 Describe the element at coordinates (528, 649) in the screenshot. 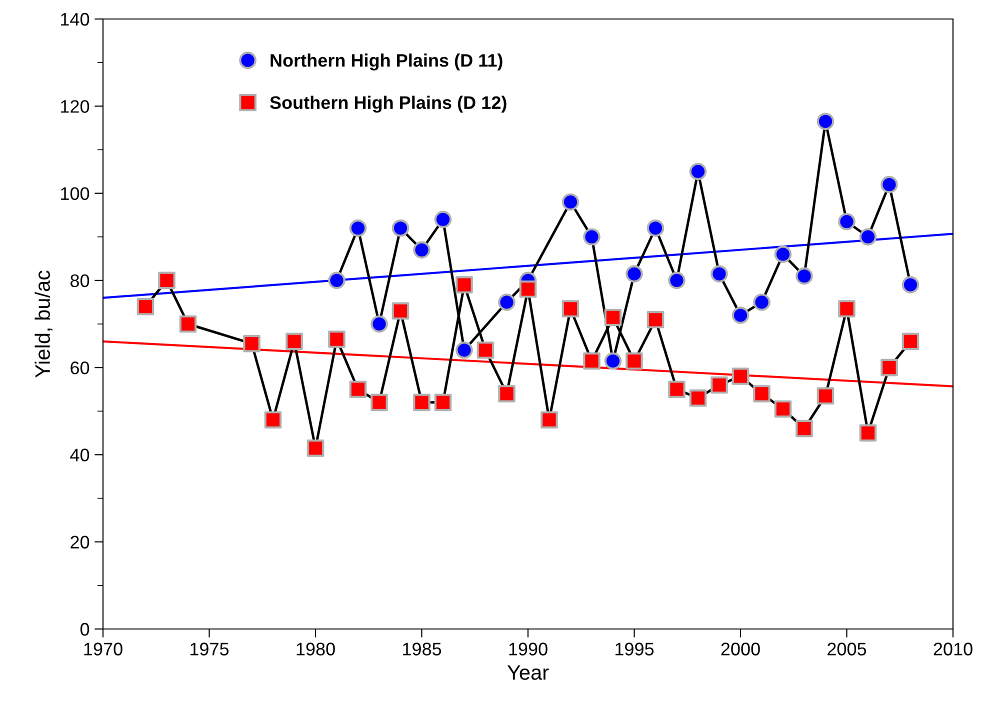

I see `x-tick-label: 1990` at that location.